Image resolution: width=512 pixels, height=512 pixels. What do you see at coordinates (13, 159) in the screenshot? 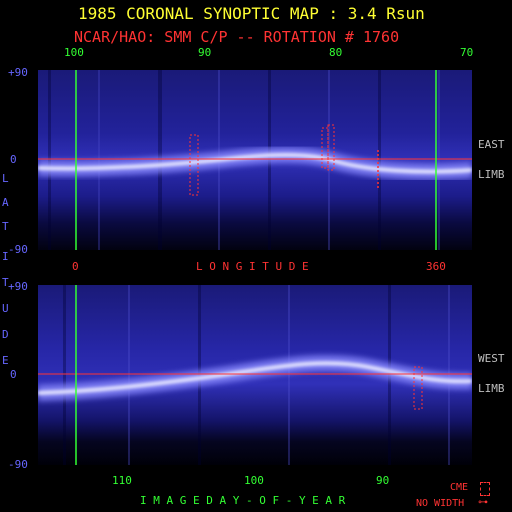
I see `top-lat-zero: 0` at bounding box center [13, 159].